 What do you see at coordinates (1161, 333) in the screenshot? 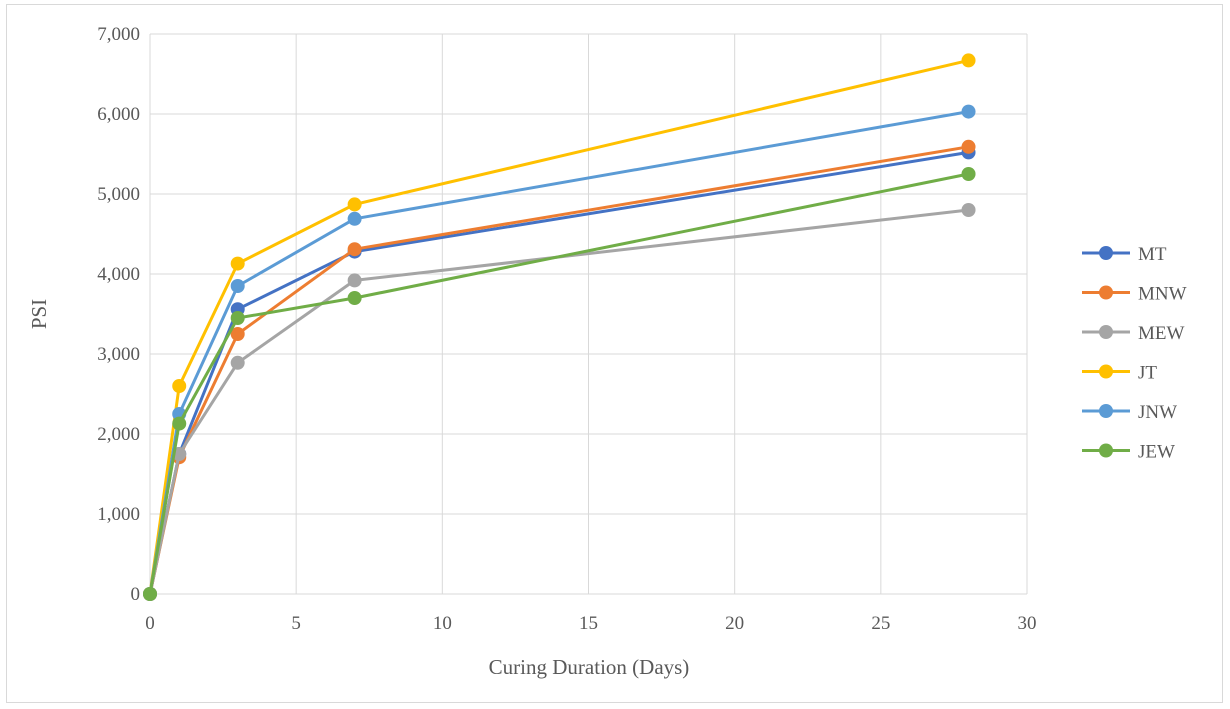
I see `legend-label: MEW` at bounding box center [1161, 333].